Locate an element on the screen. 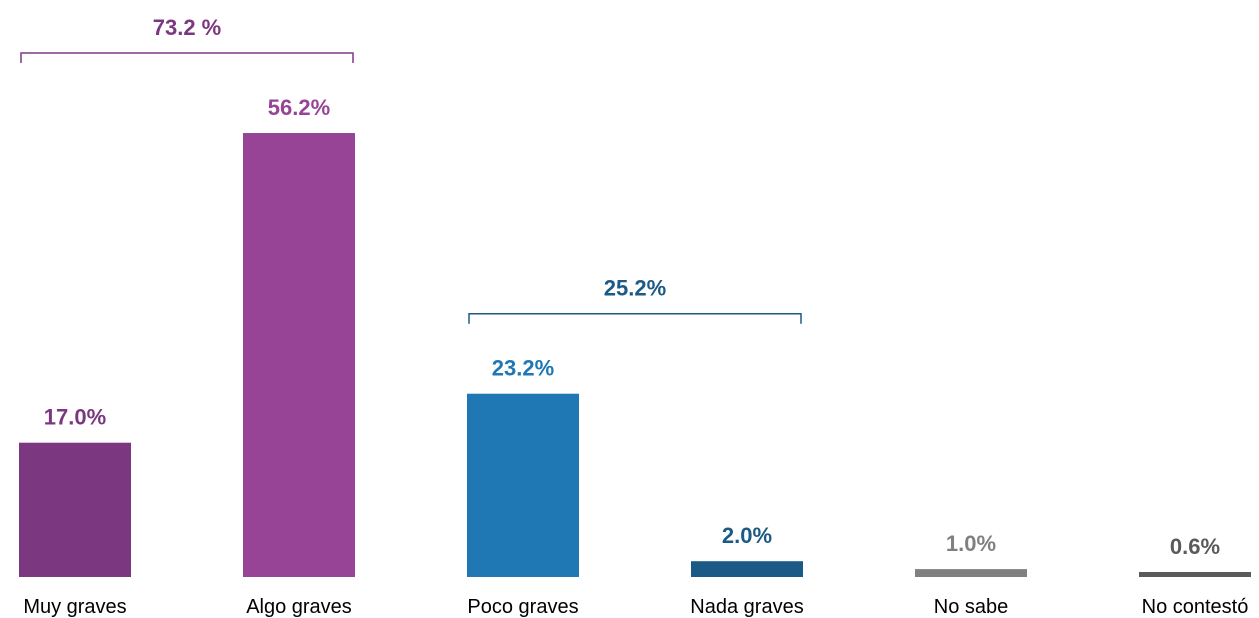 The height and width of the screenshot is (618, 1259). value-label-0: 17.0% is located at coordinates (75, 417).